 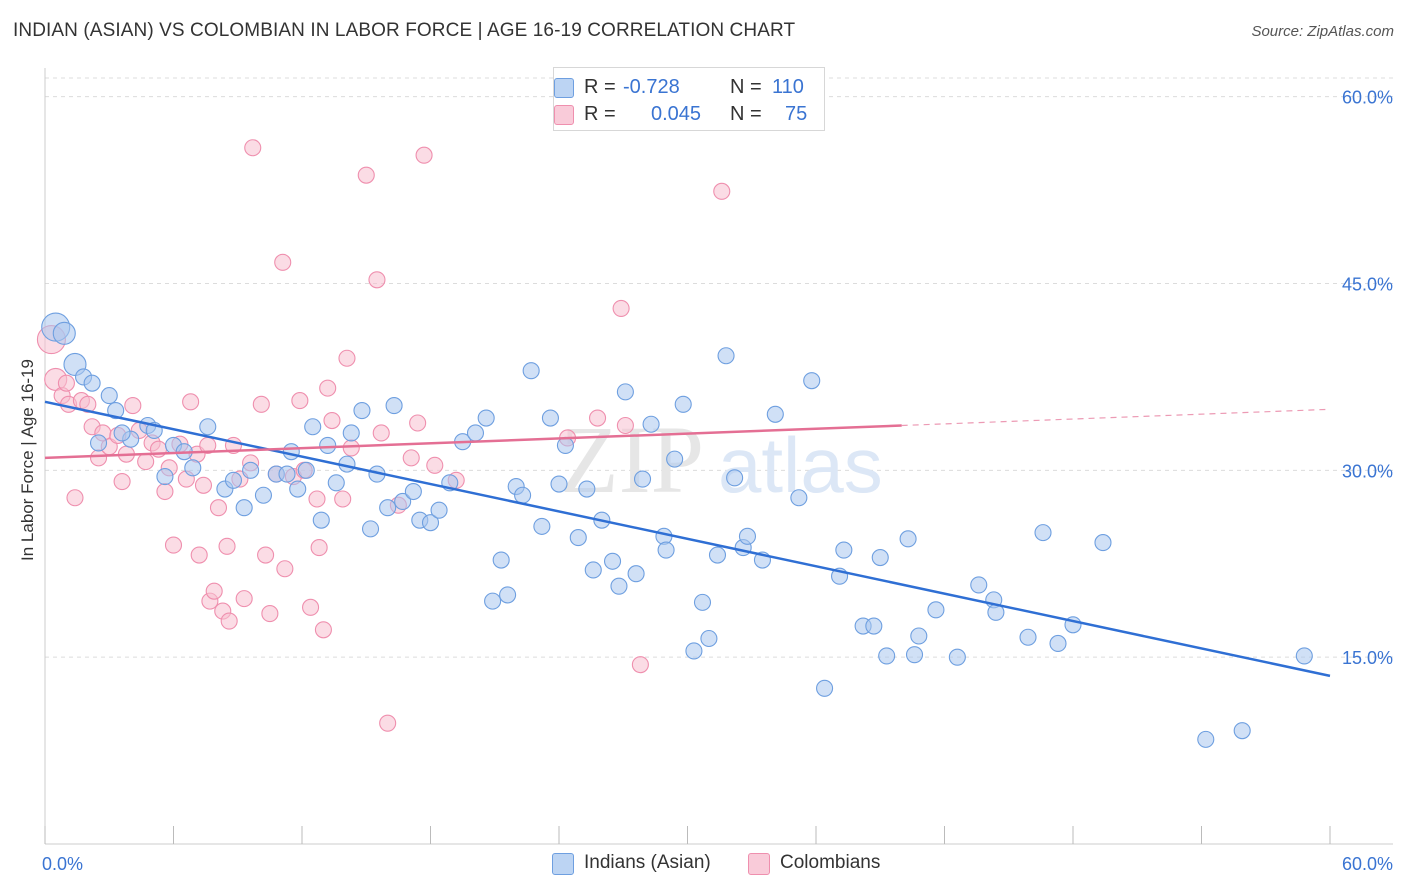 I want to click on legend-n-label: N =, so click(x=746, y=87).